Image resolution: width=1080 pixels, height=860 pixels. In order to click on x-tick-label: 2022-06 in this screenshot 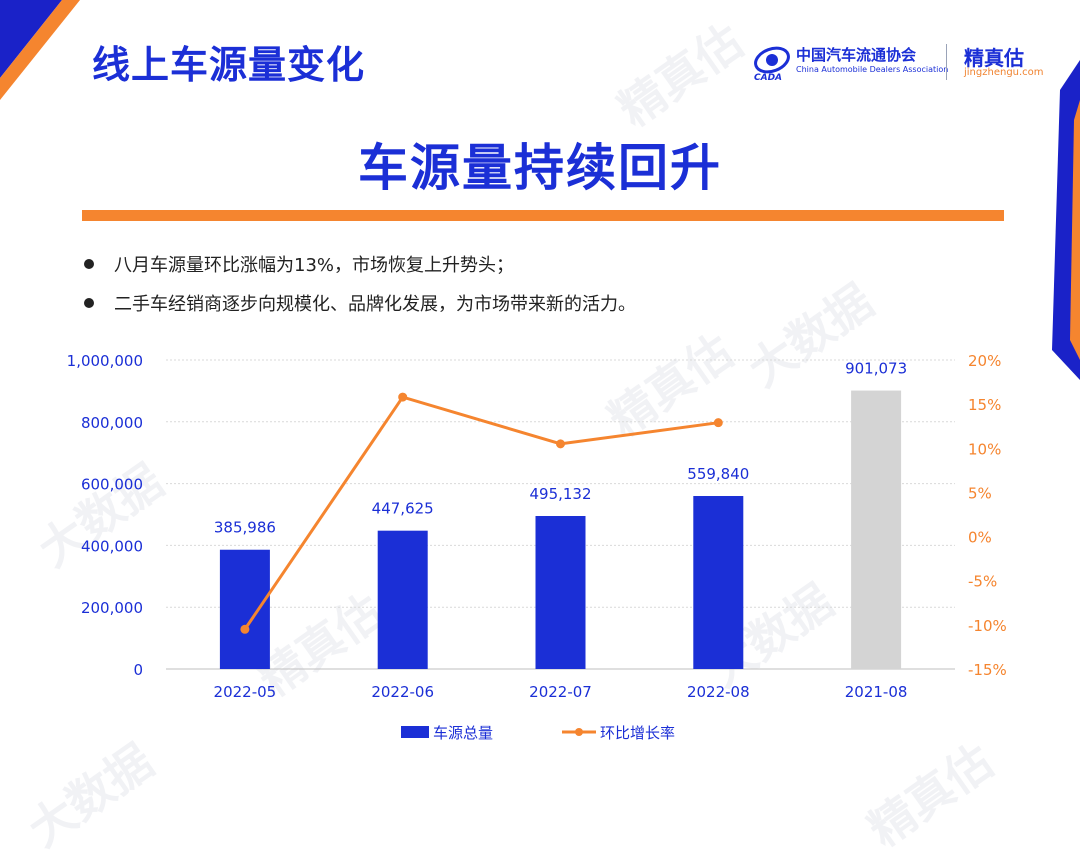, I will do `click(402, 692)`.